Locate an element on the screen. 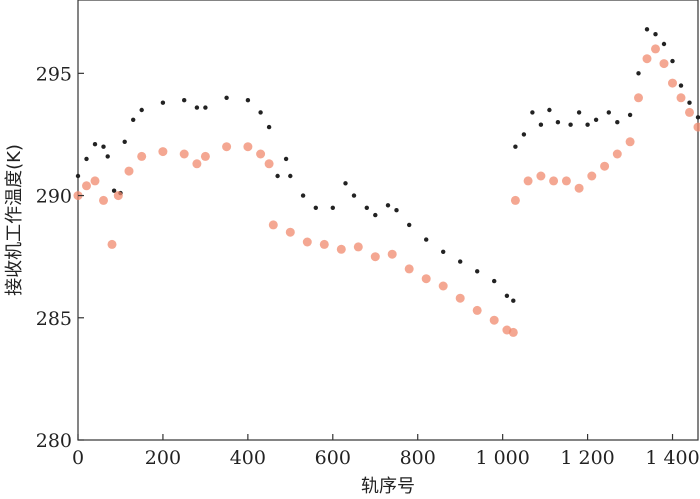 The image size is (700, 499). y-axis: 280 285 290 295 is located at coordinates (60, 257).